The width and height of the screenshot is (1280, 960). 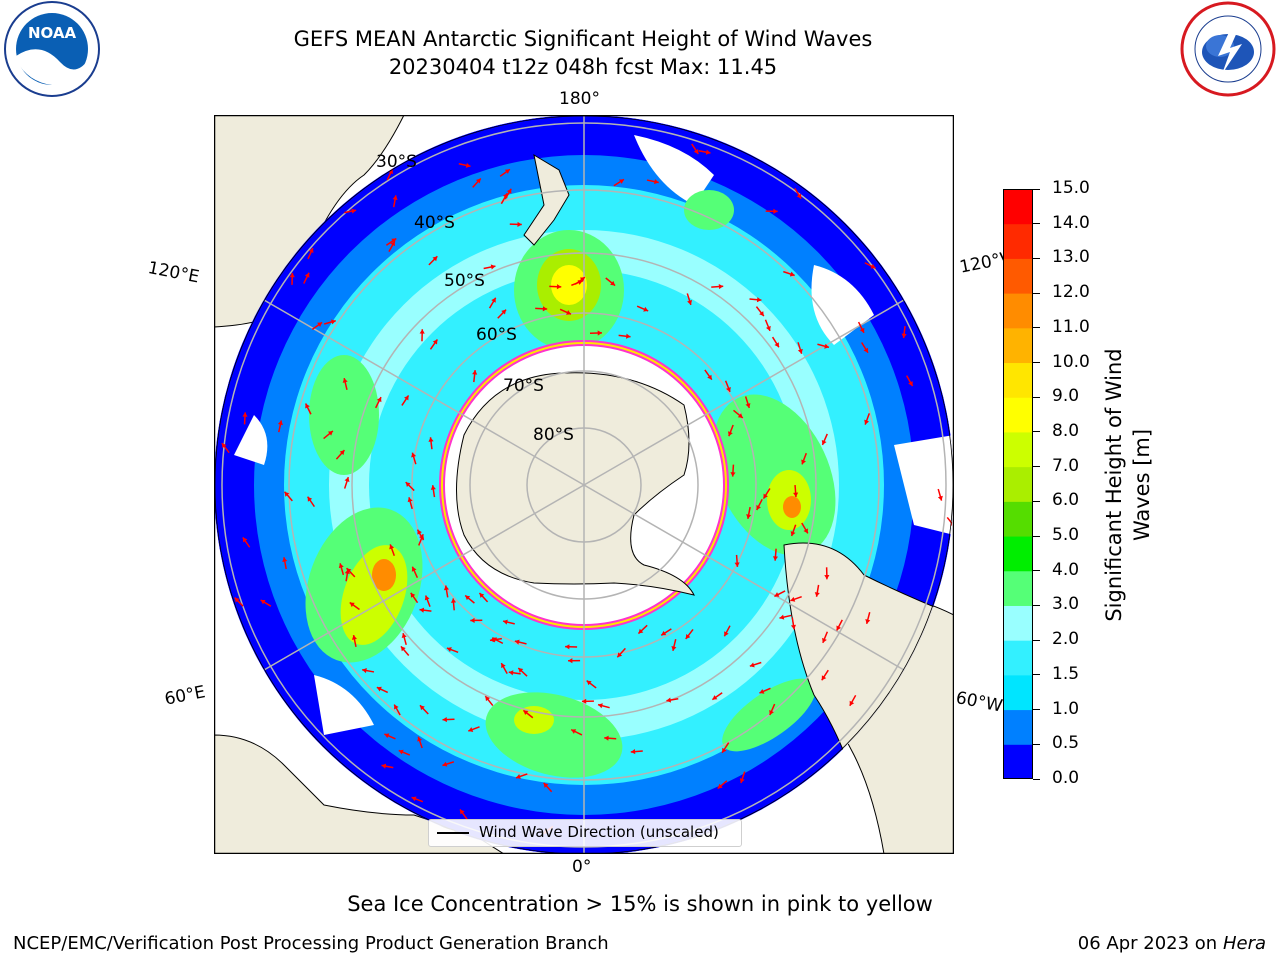 I want to click on lat-label-30s: 30°S, so click(x=396, y=162).